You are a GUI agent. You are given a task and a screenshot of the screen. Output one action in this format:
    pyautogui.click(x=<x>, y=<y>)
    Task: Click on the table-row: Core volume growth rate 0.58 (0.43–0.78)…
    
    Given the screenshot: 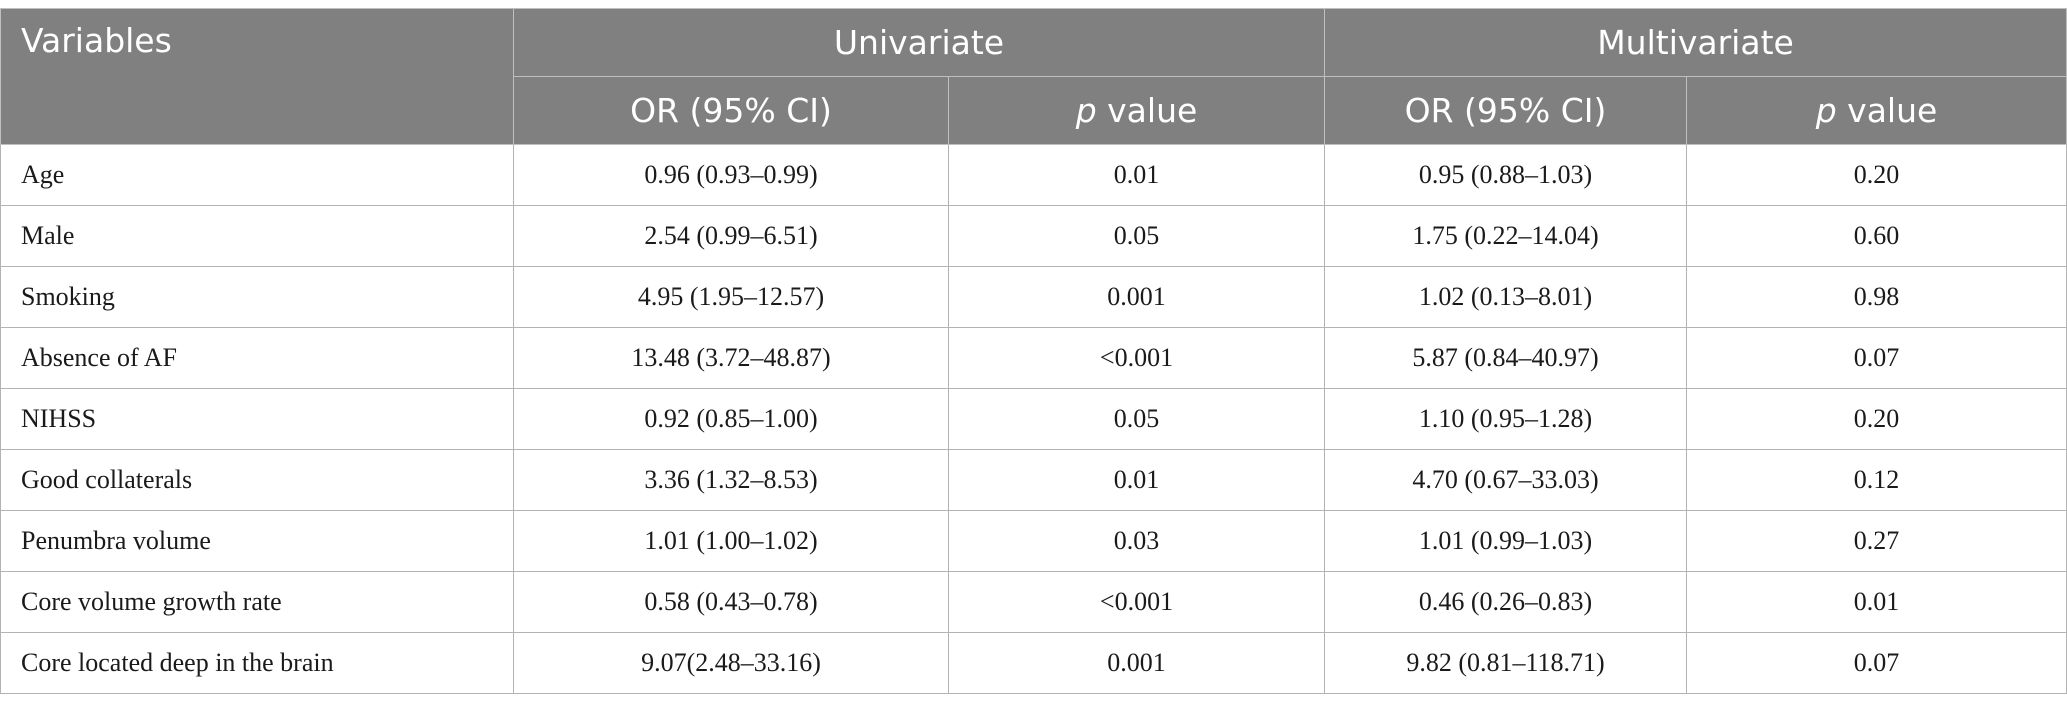 What is the action you would take?
    pyautogui.click(x=1033, y=602)
    